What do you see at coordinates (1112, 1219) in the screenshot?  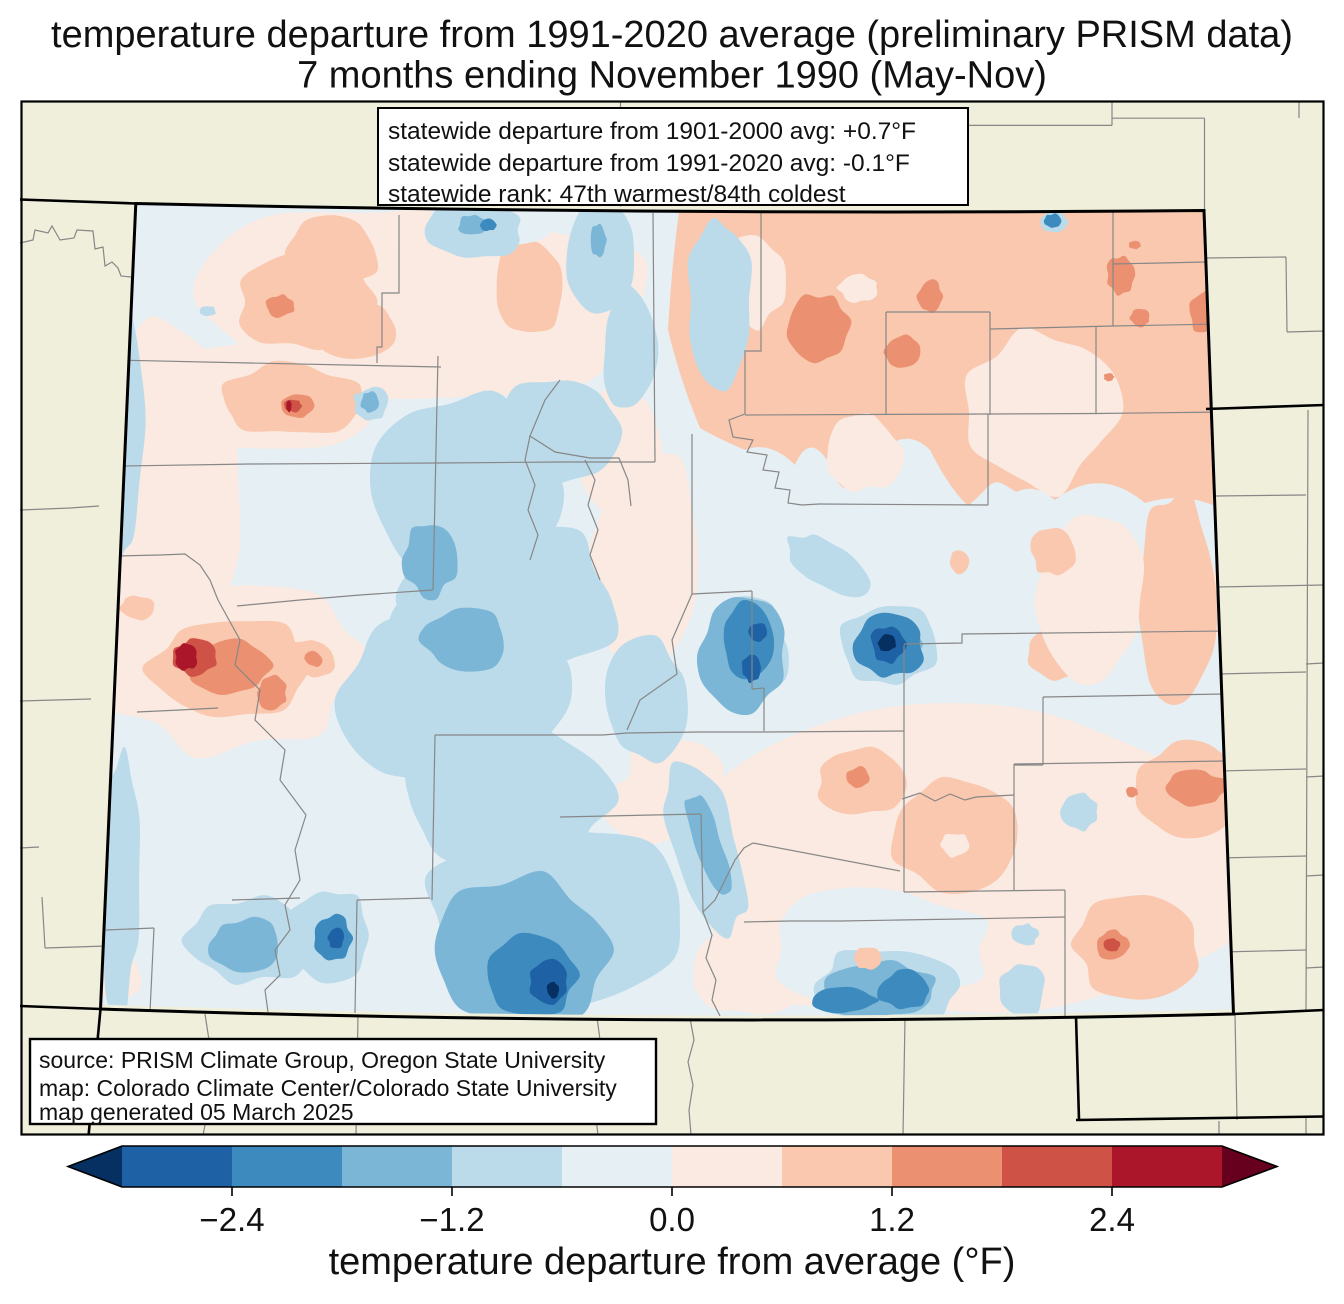 I see `svg-text: 2.4` at bounding box center [1112, 1219].